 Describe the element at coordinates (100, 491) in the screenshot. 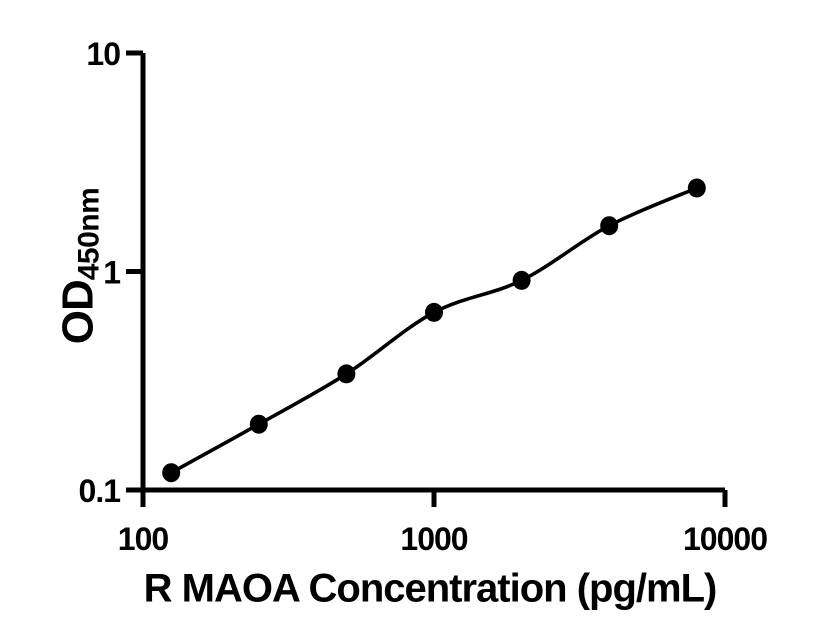

I see `y-tick-label: 0.1` at that location.